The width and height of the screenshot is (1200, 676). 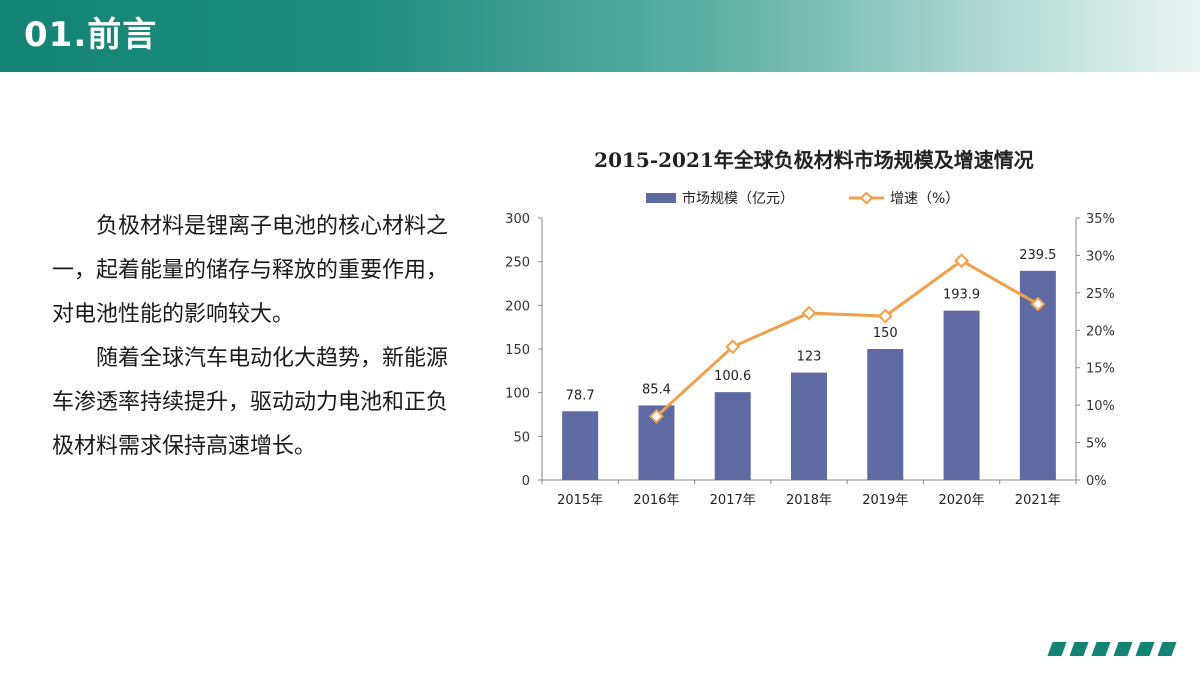 I want to click on x-tick-label: 2016年, so click(x=656, y=500).